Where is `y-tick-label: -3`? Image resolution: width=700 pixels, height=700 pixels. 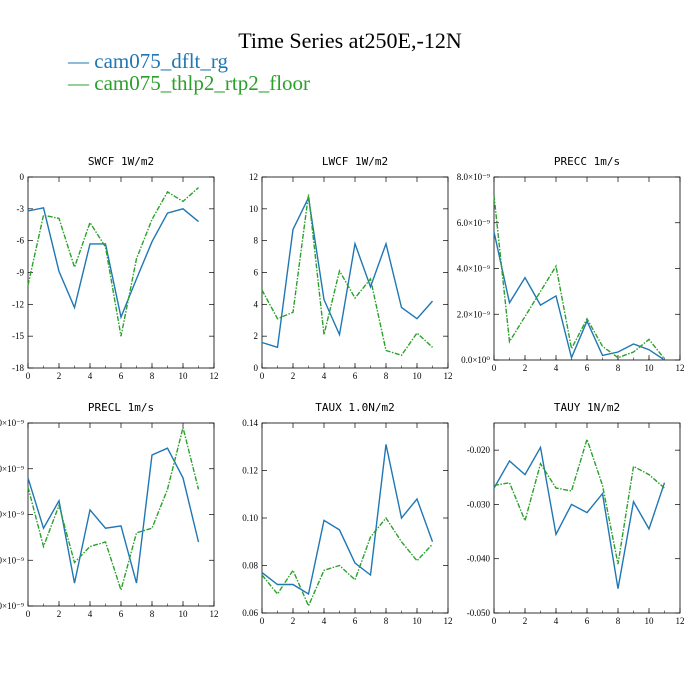
y-tick-label: -3 is located at coordinates (21, 209).